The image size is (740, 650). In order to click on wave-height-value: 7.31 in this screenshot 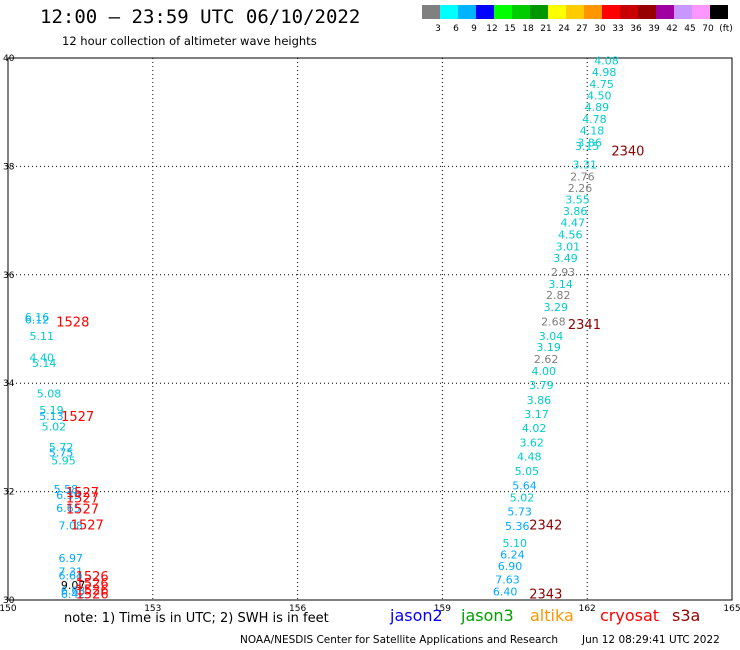, I will do `click(70, 572)`.